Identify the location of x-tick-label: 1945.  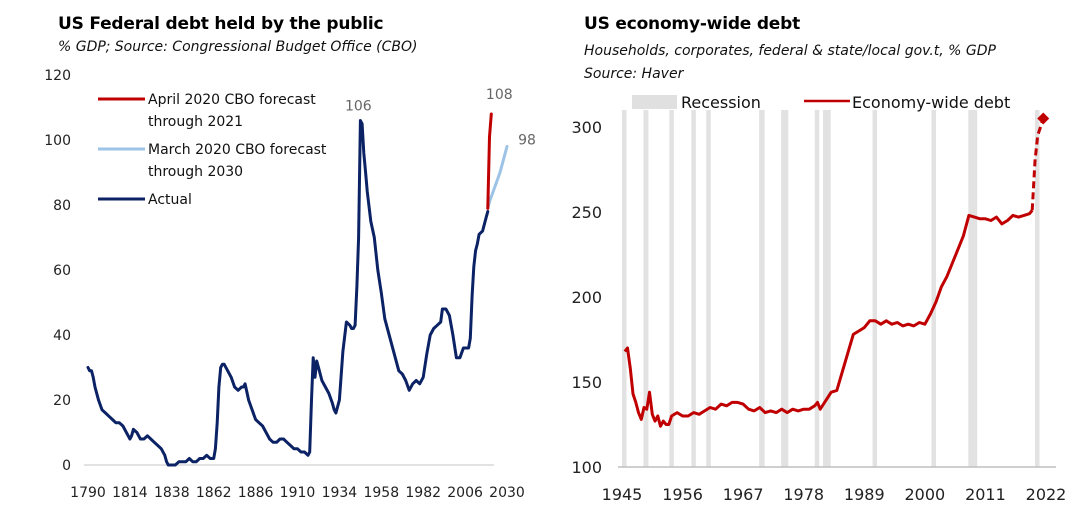
(622, 494).